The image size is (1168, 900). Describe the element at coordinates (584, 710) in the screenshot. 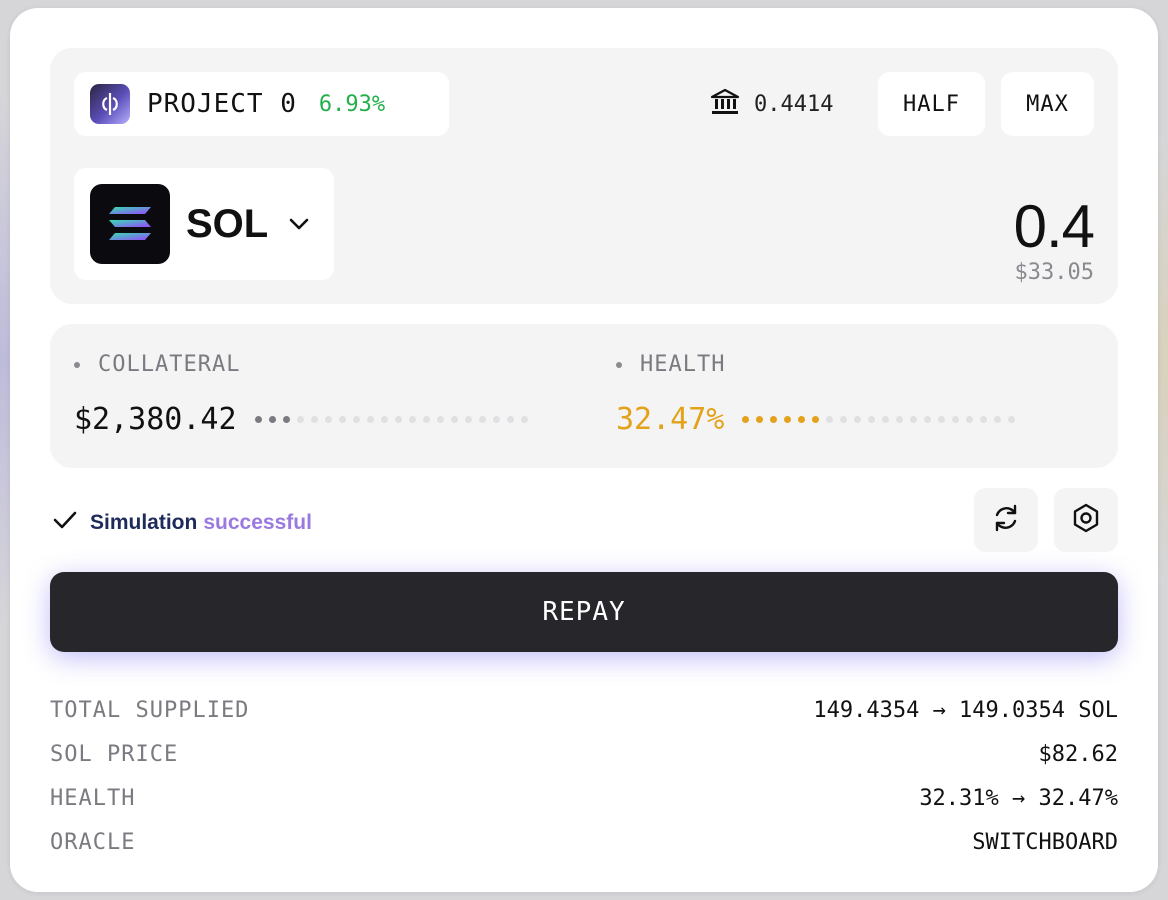

I see `summary-row: TOTAL SUPPLIED 149.4354 → 149.0354 SOL` at that location.